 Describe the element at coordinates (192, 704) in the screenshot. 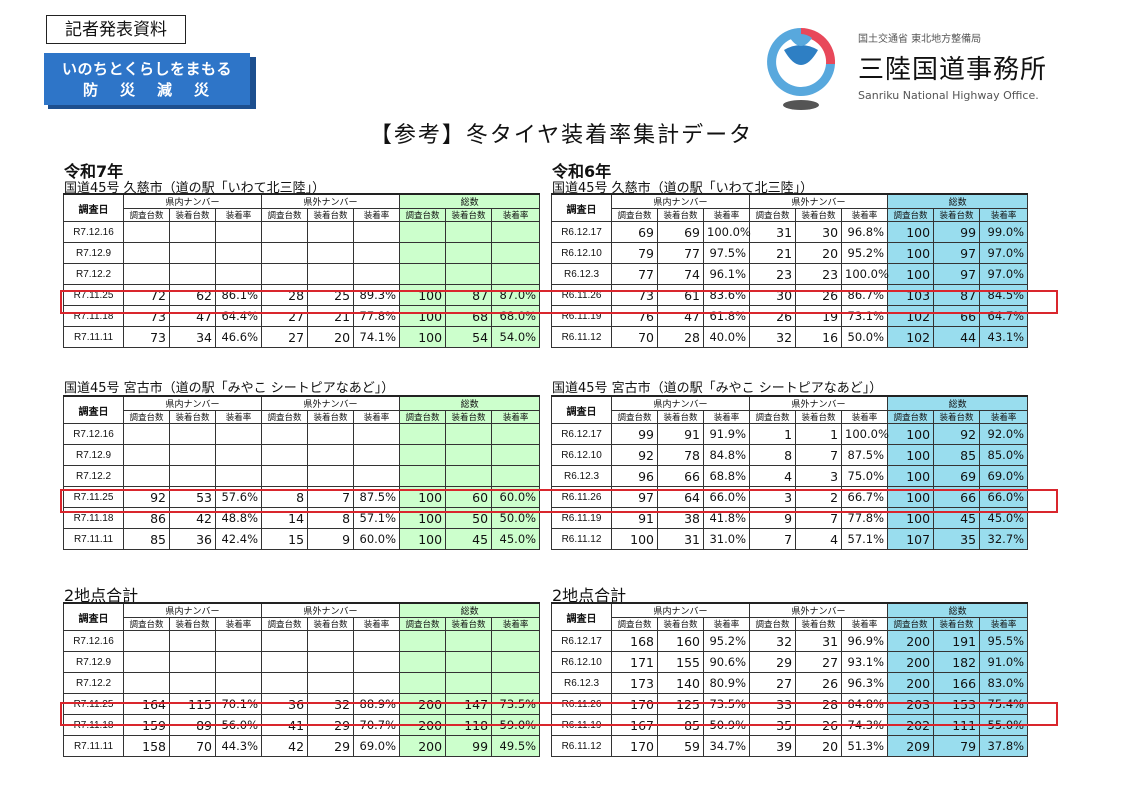

I see `value-cell: 115` at that location.